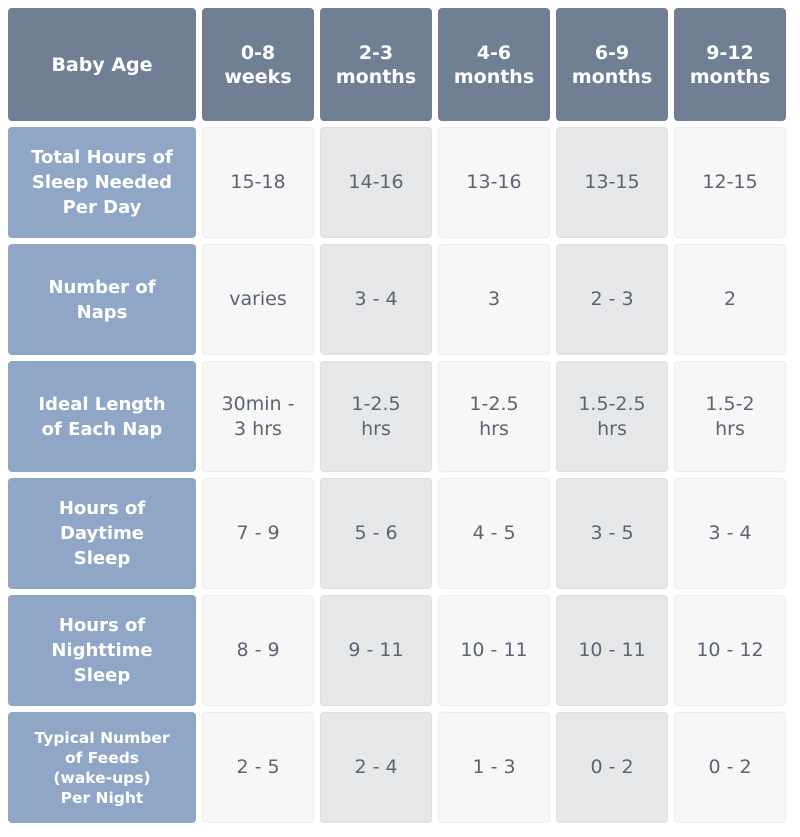  Describe the element at coordinates (376, 650) in the screenshot. I see `table-cell: 9 - 11` at that location.